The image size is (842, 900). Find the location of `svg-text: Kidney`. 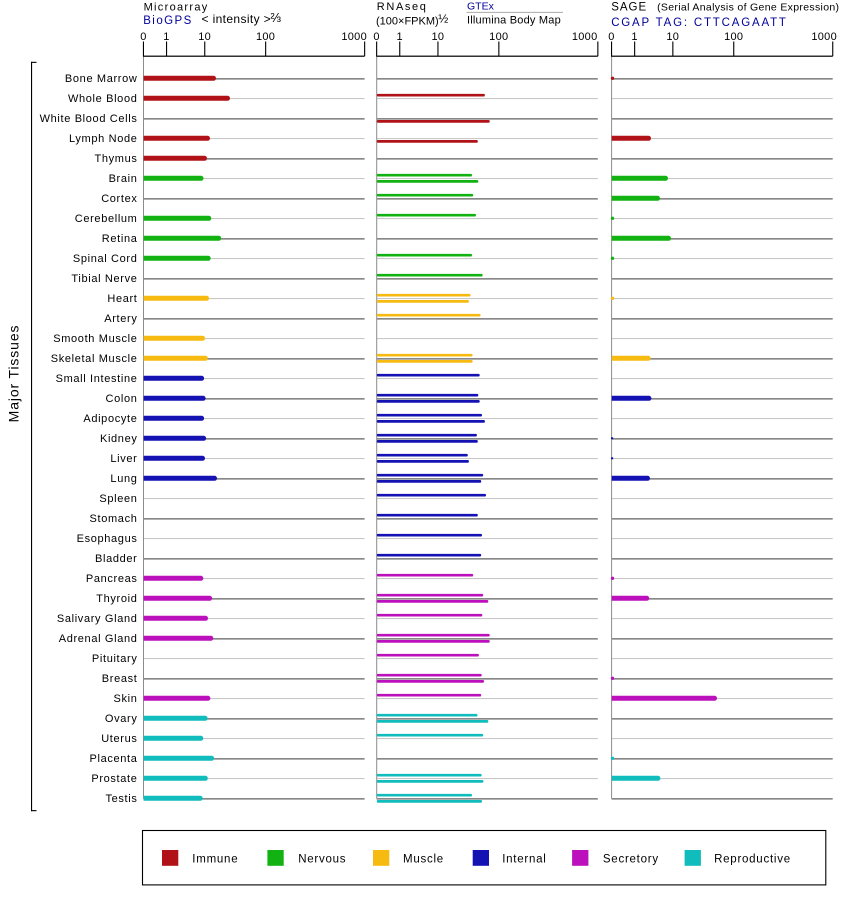

svg-text: Kidney is located at coordinates (119, 439).